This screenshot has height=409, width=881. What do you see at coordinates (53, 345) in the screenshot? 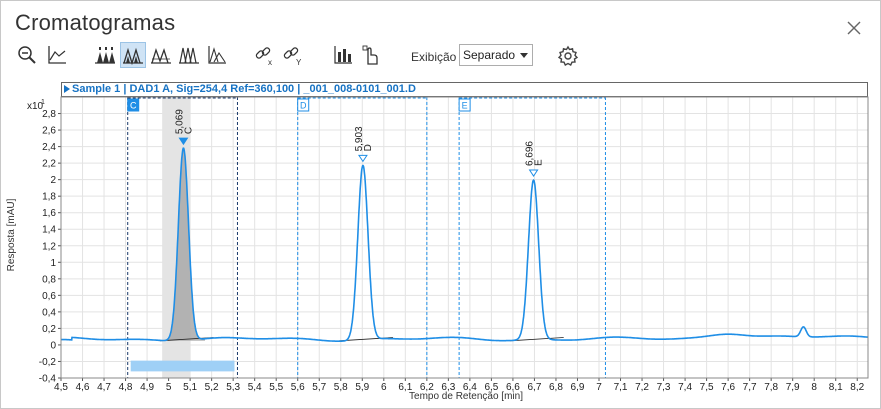
I see `y-tick-label: 0` at bounding box center [53, 345].